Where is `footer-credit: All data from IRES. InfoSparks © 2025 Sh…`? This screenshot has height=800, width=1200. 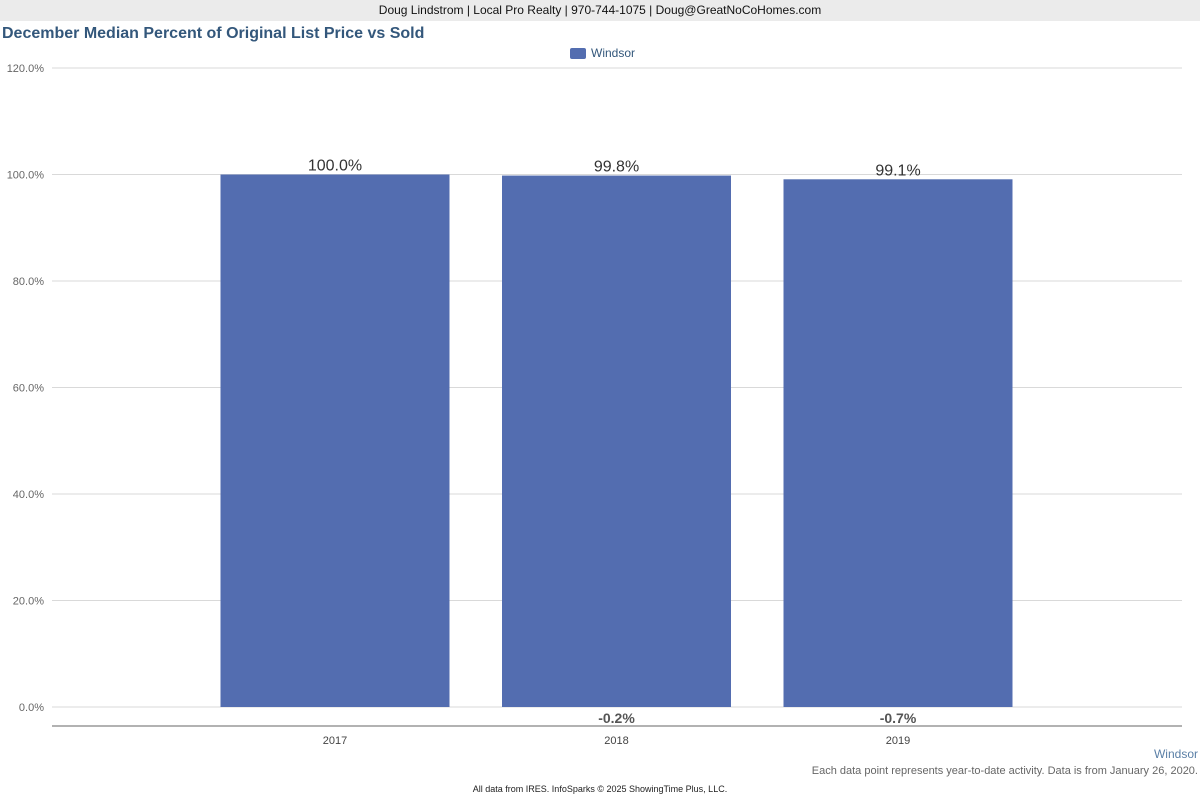
footer-credit: All data from IRES. InfoSparks © 2025 Sh… is located at coordinates (600, 789).